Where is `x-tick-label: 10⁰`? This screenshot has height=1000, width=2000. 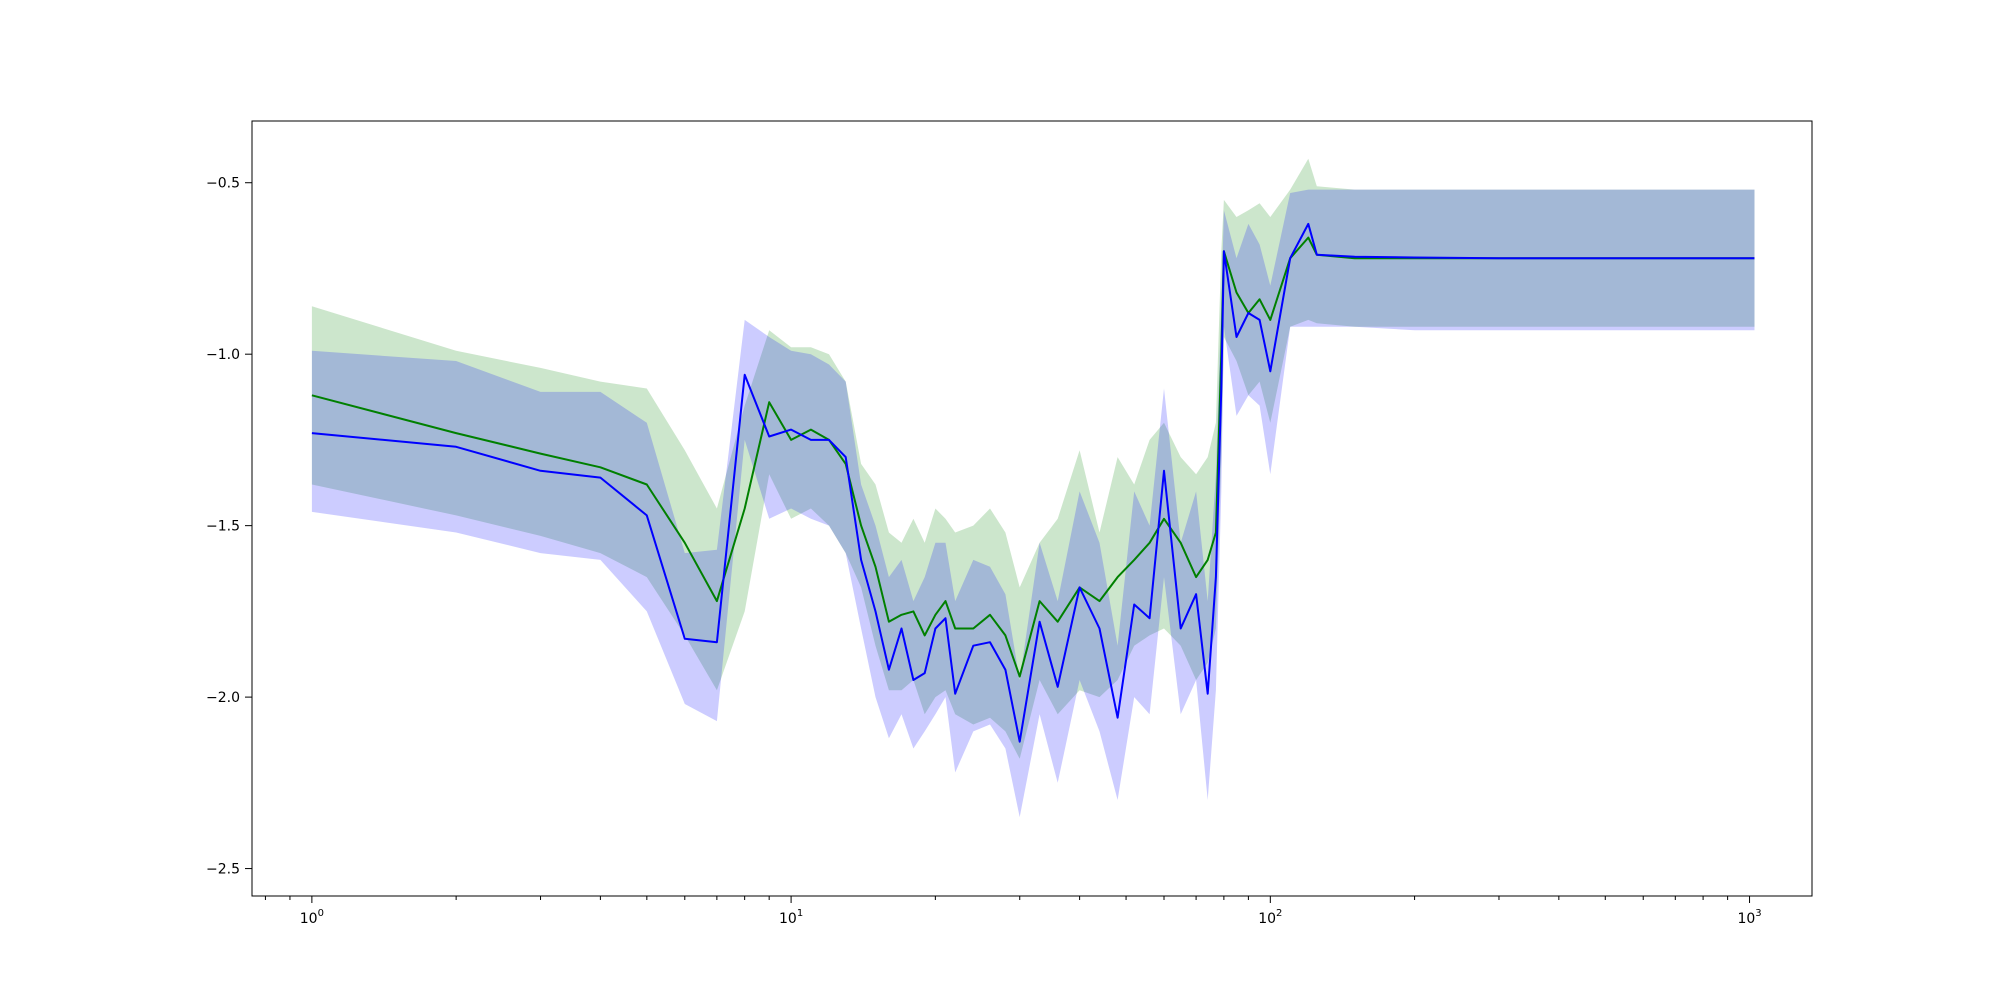
x-tick-label: 10⁰ is located at coordinates (312, 917).